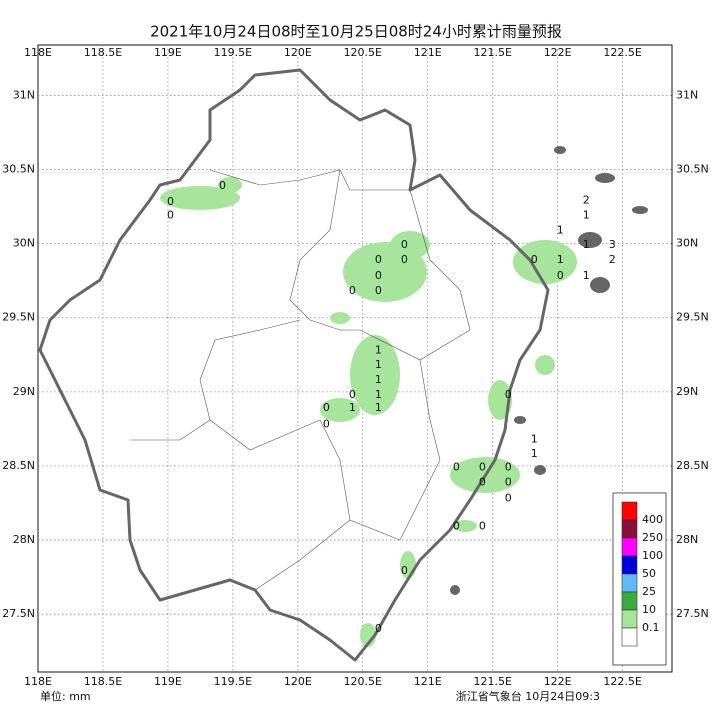 Image resolution: width=712 pixels, height=714 pixels. What do you see at coordinates (558, 52) in the screenshot?
I see `x-tick-label: 122E` at bounding box center [558, 52].